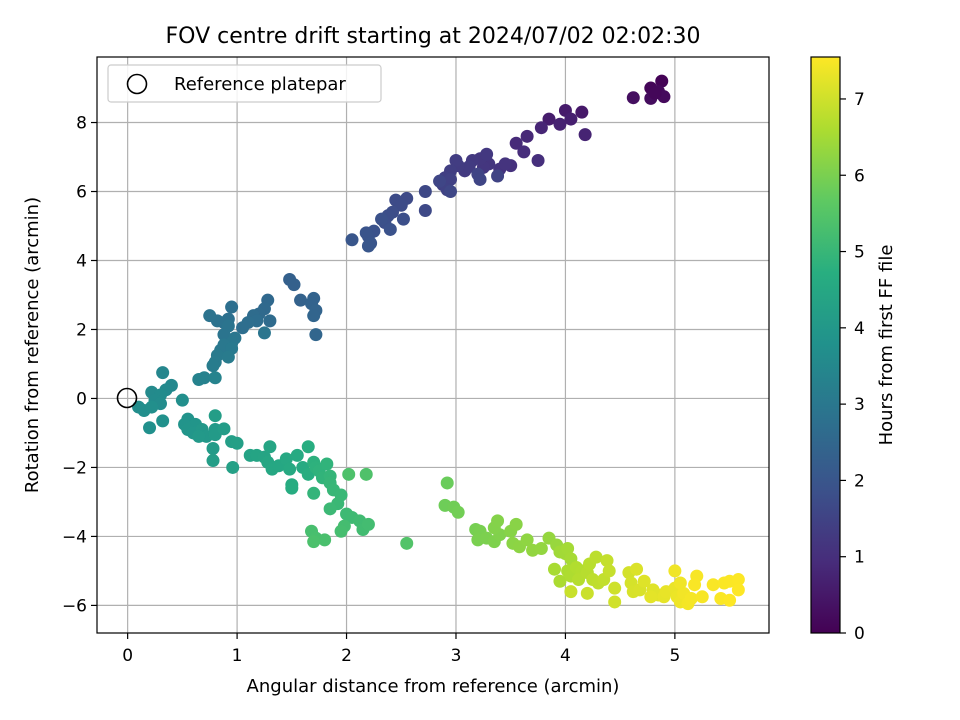 The image size is (960, 720). I want to click on colorbar-tick-label: 7, so click(859, 100).